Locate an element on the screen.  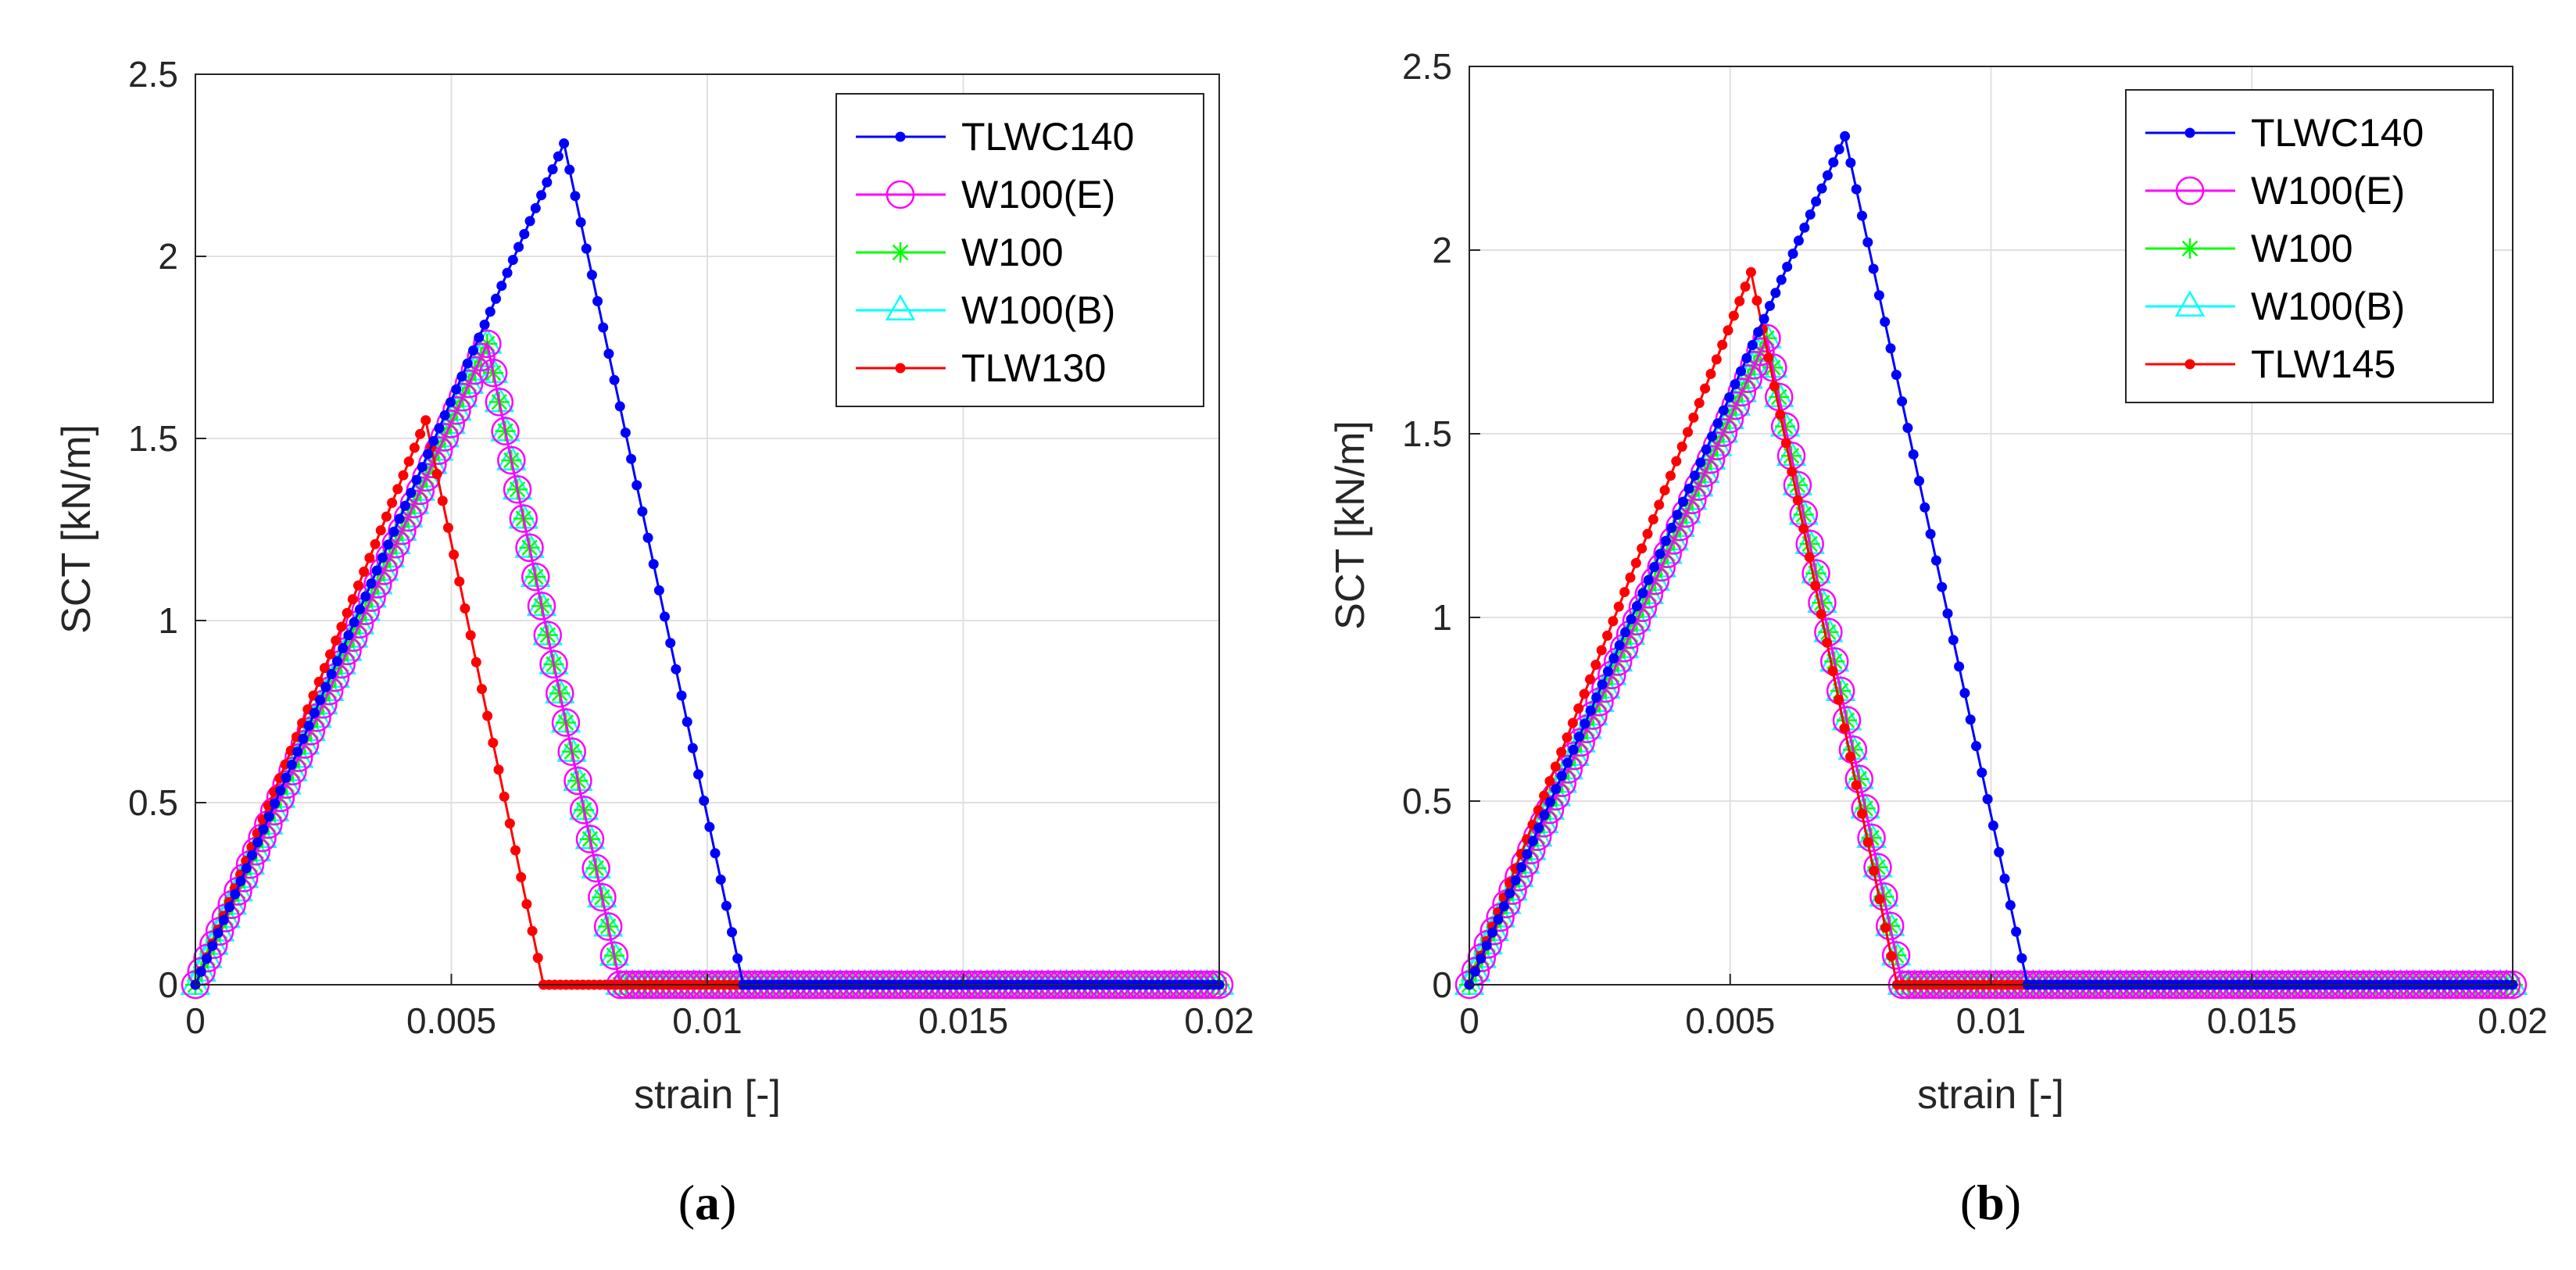
caption-open: ( is located at coordinates (686, 1202).